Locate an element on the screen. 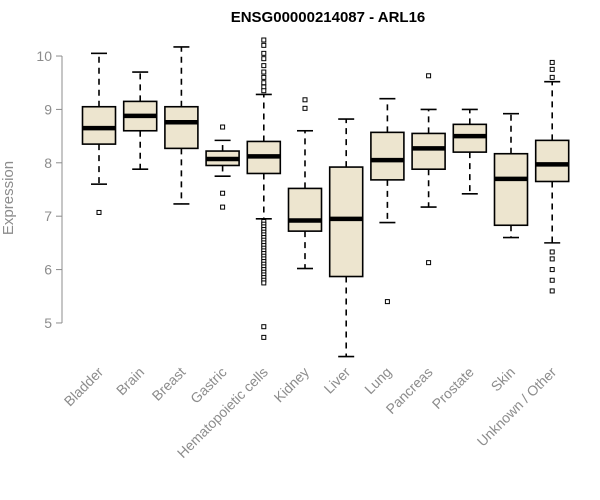  x-tick-label: Skin is located at coordinates (503, 379).